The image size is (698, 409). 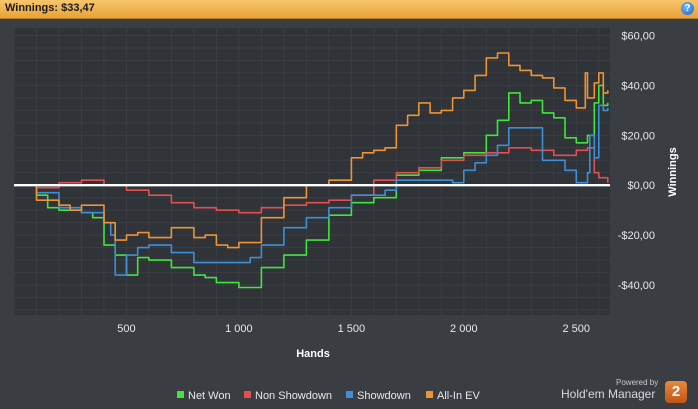 What do you see at coordinates (50, 8) in the screenshot?
I see `winnings-title: Winnings: $33,47` at bounding box center [50, 8].